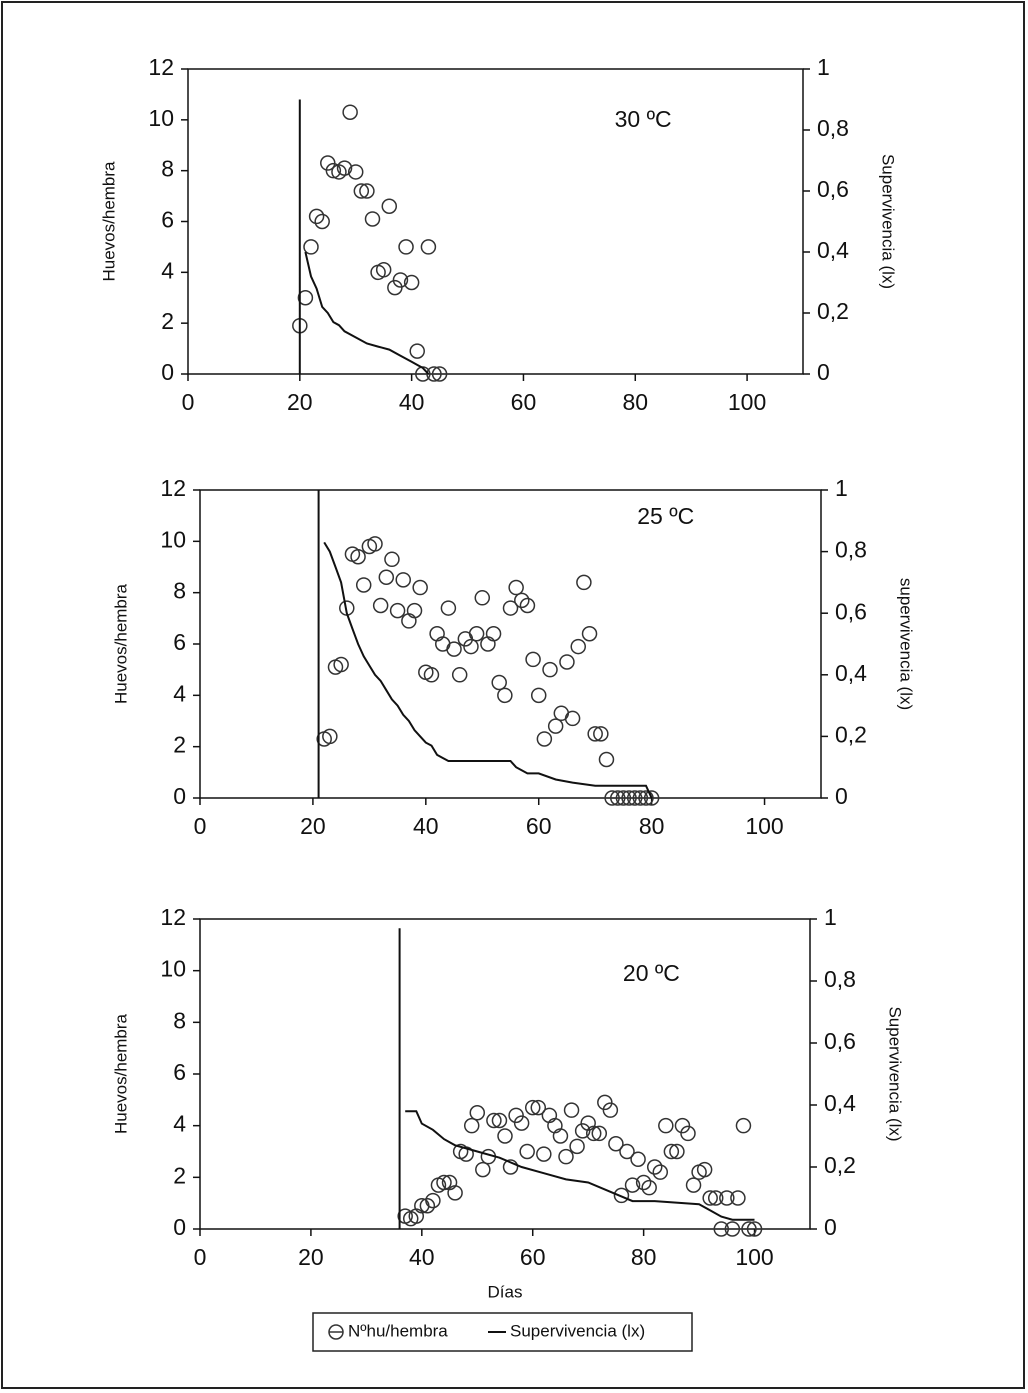 This screenshot has height=1393, width=1028. I want to click on y2-tick-label: 0,4, so click(833, 250).